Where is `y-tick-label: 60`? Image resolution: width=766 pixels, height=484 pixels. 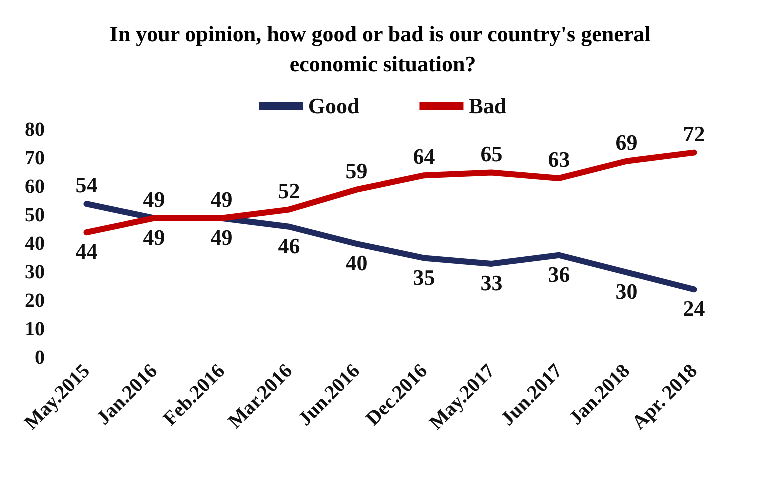 y-tick-label: 60 is located at coordinates (35, 187).